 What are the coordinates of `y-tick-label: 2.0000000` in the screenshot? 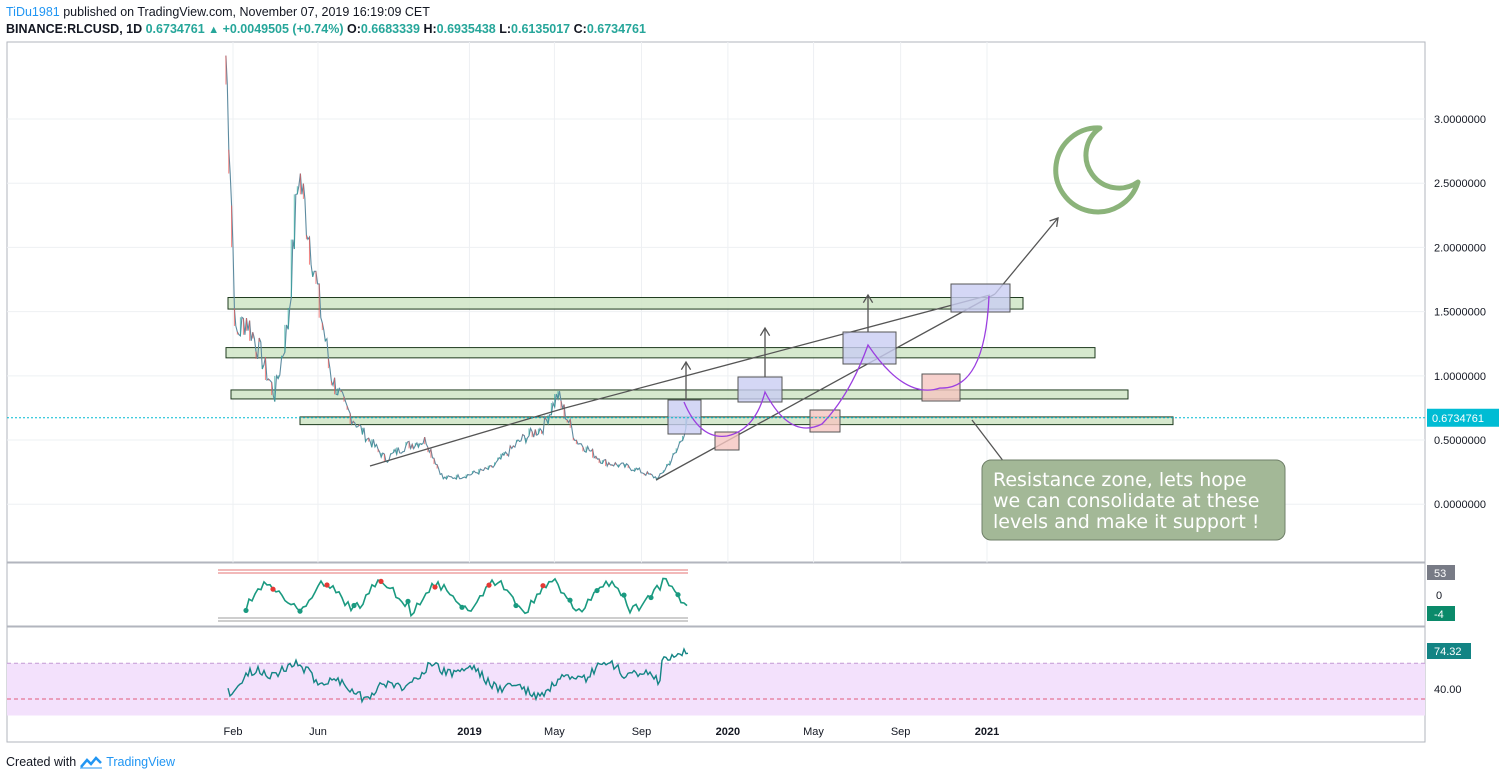 It's located at (1460, 248).